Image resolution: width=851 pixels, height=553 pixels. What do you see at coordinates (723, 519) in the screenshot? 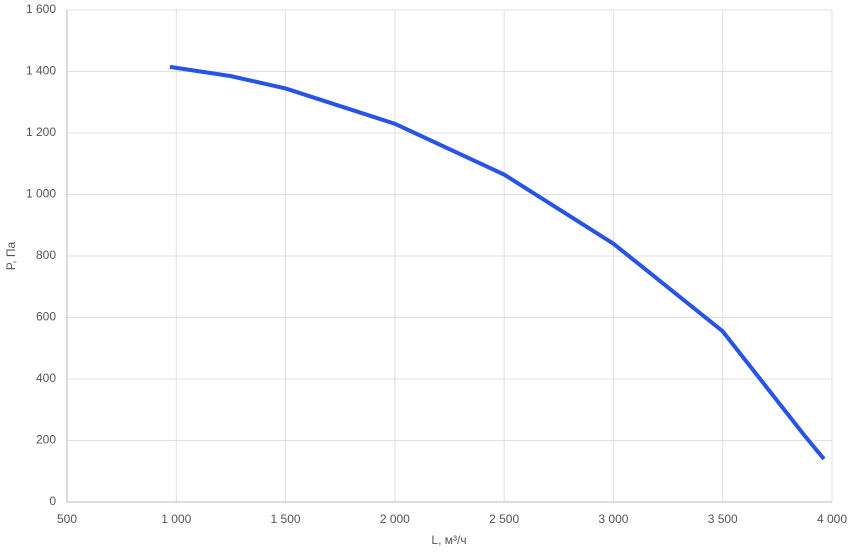
I see `x-tick-label: 3 500` at bounding box center [723, 519].